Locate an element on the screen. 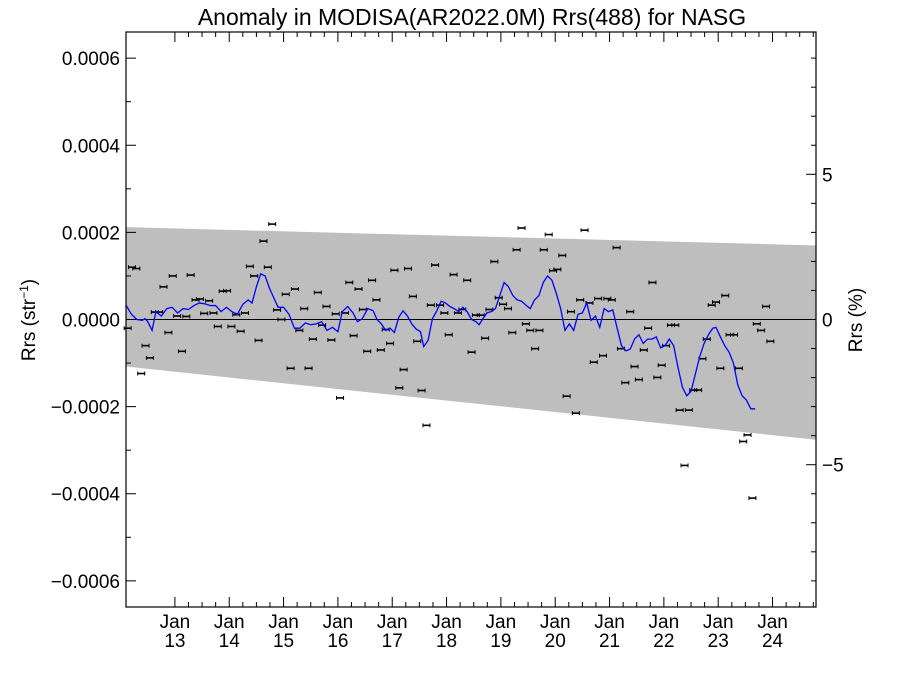 This screenshot has width=900, height=680. y2-tick-label: 5 is located at coordinates (827, 175).